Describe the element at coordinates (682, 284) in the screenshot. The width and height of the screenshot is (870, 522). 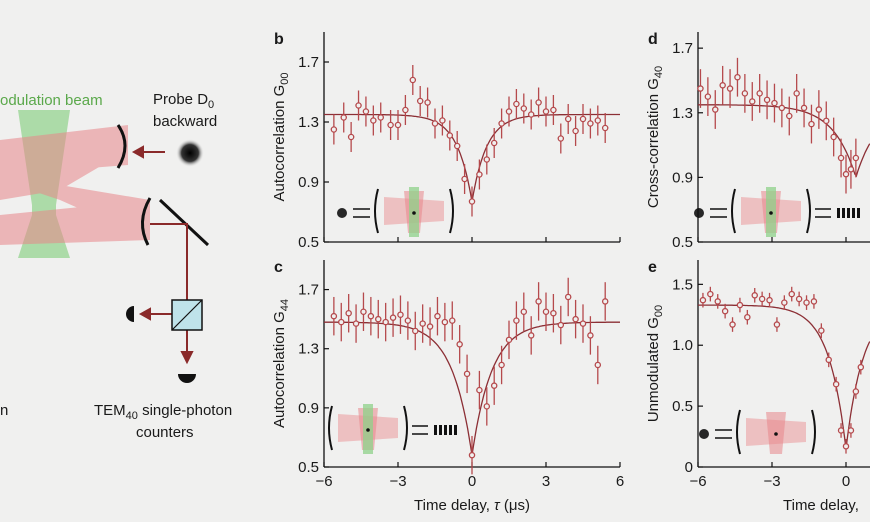
I see `y-tick-label: 1.5` at that location.